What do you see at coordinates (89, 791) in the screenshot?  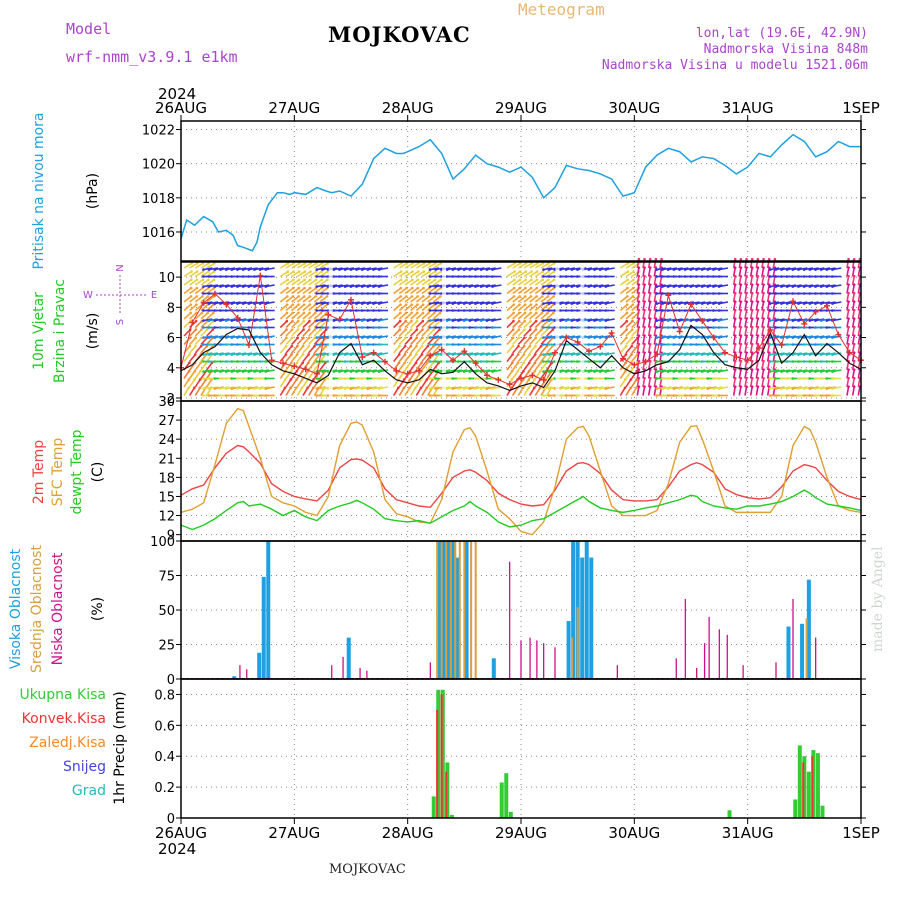 I see `precip-legend-item: Grad` at bounding box center [89, 791].